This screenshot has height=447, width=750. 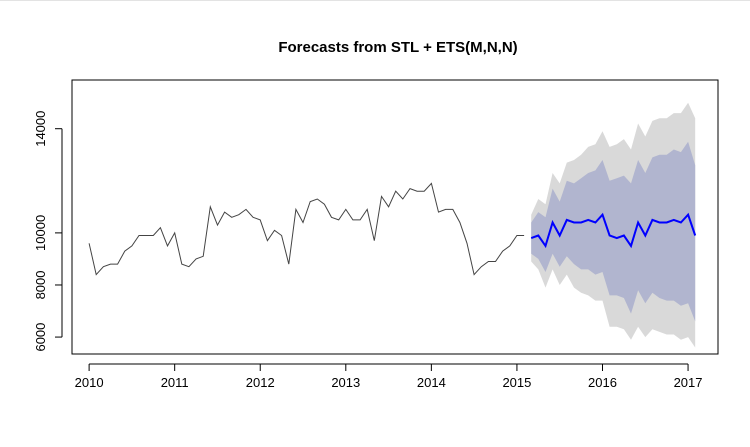 What do you see at coordinates (40, 337) in the screenshot?
I see `y-tick-label: 6000` at bounding box center [40, 337].